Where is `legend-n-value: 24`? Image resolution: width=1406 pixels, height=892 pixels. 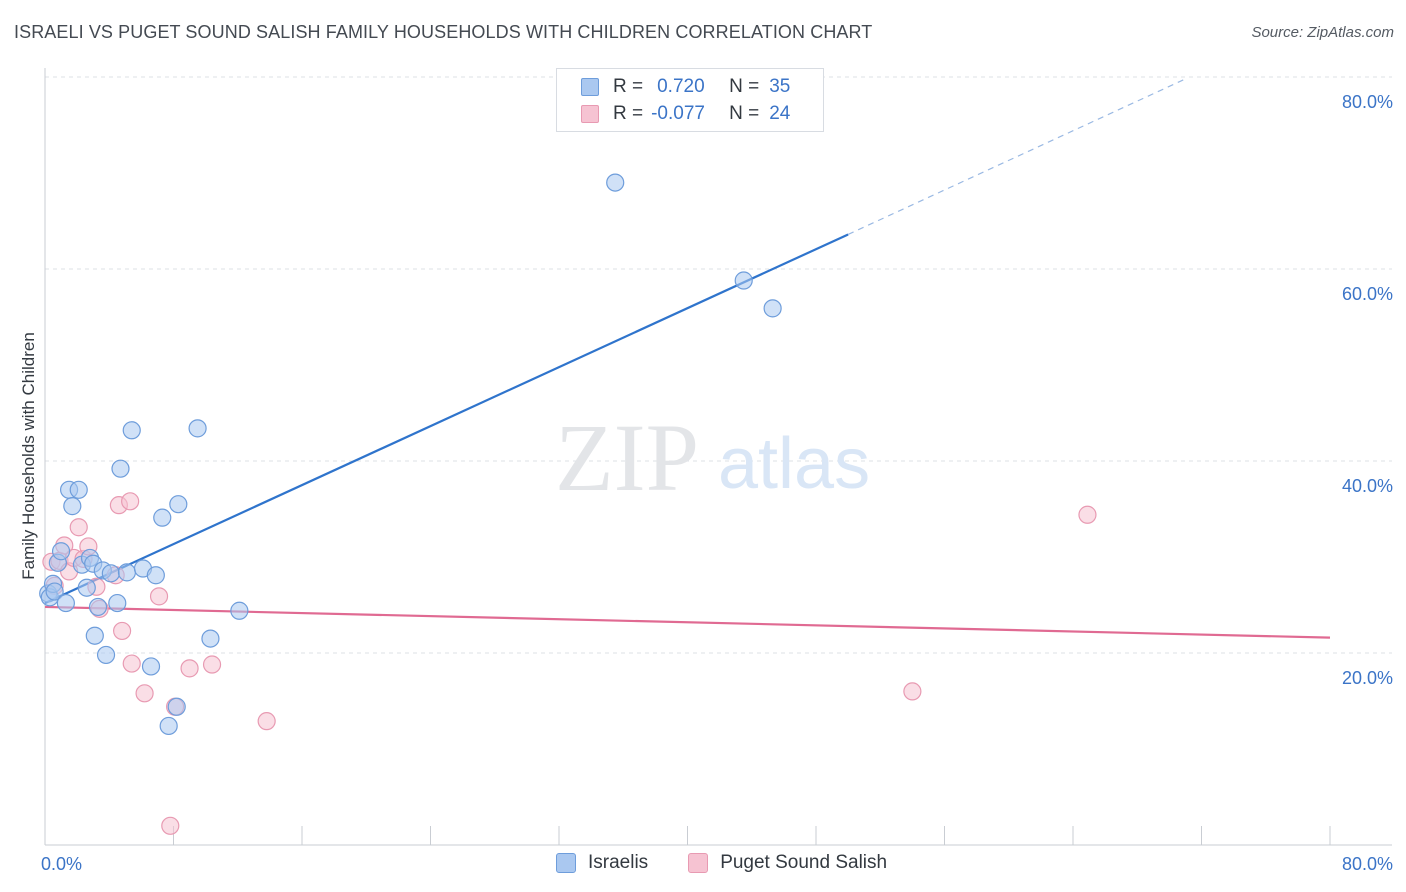
legend-n-value: 24 is located at coordinates (780, 113).